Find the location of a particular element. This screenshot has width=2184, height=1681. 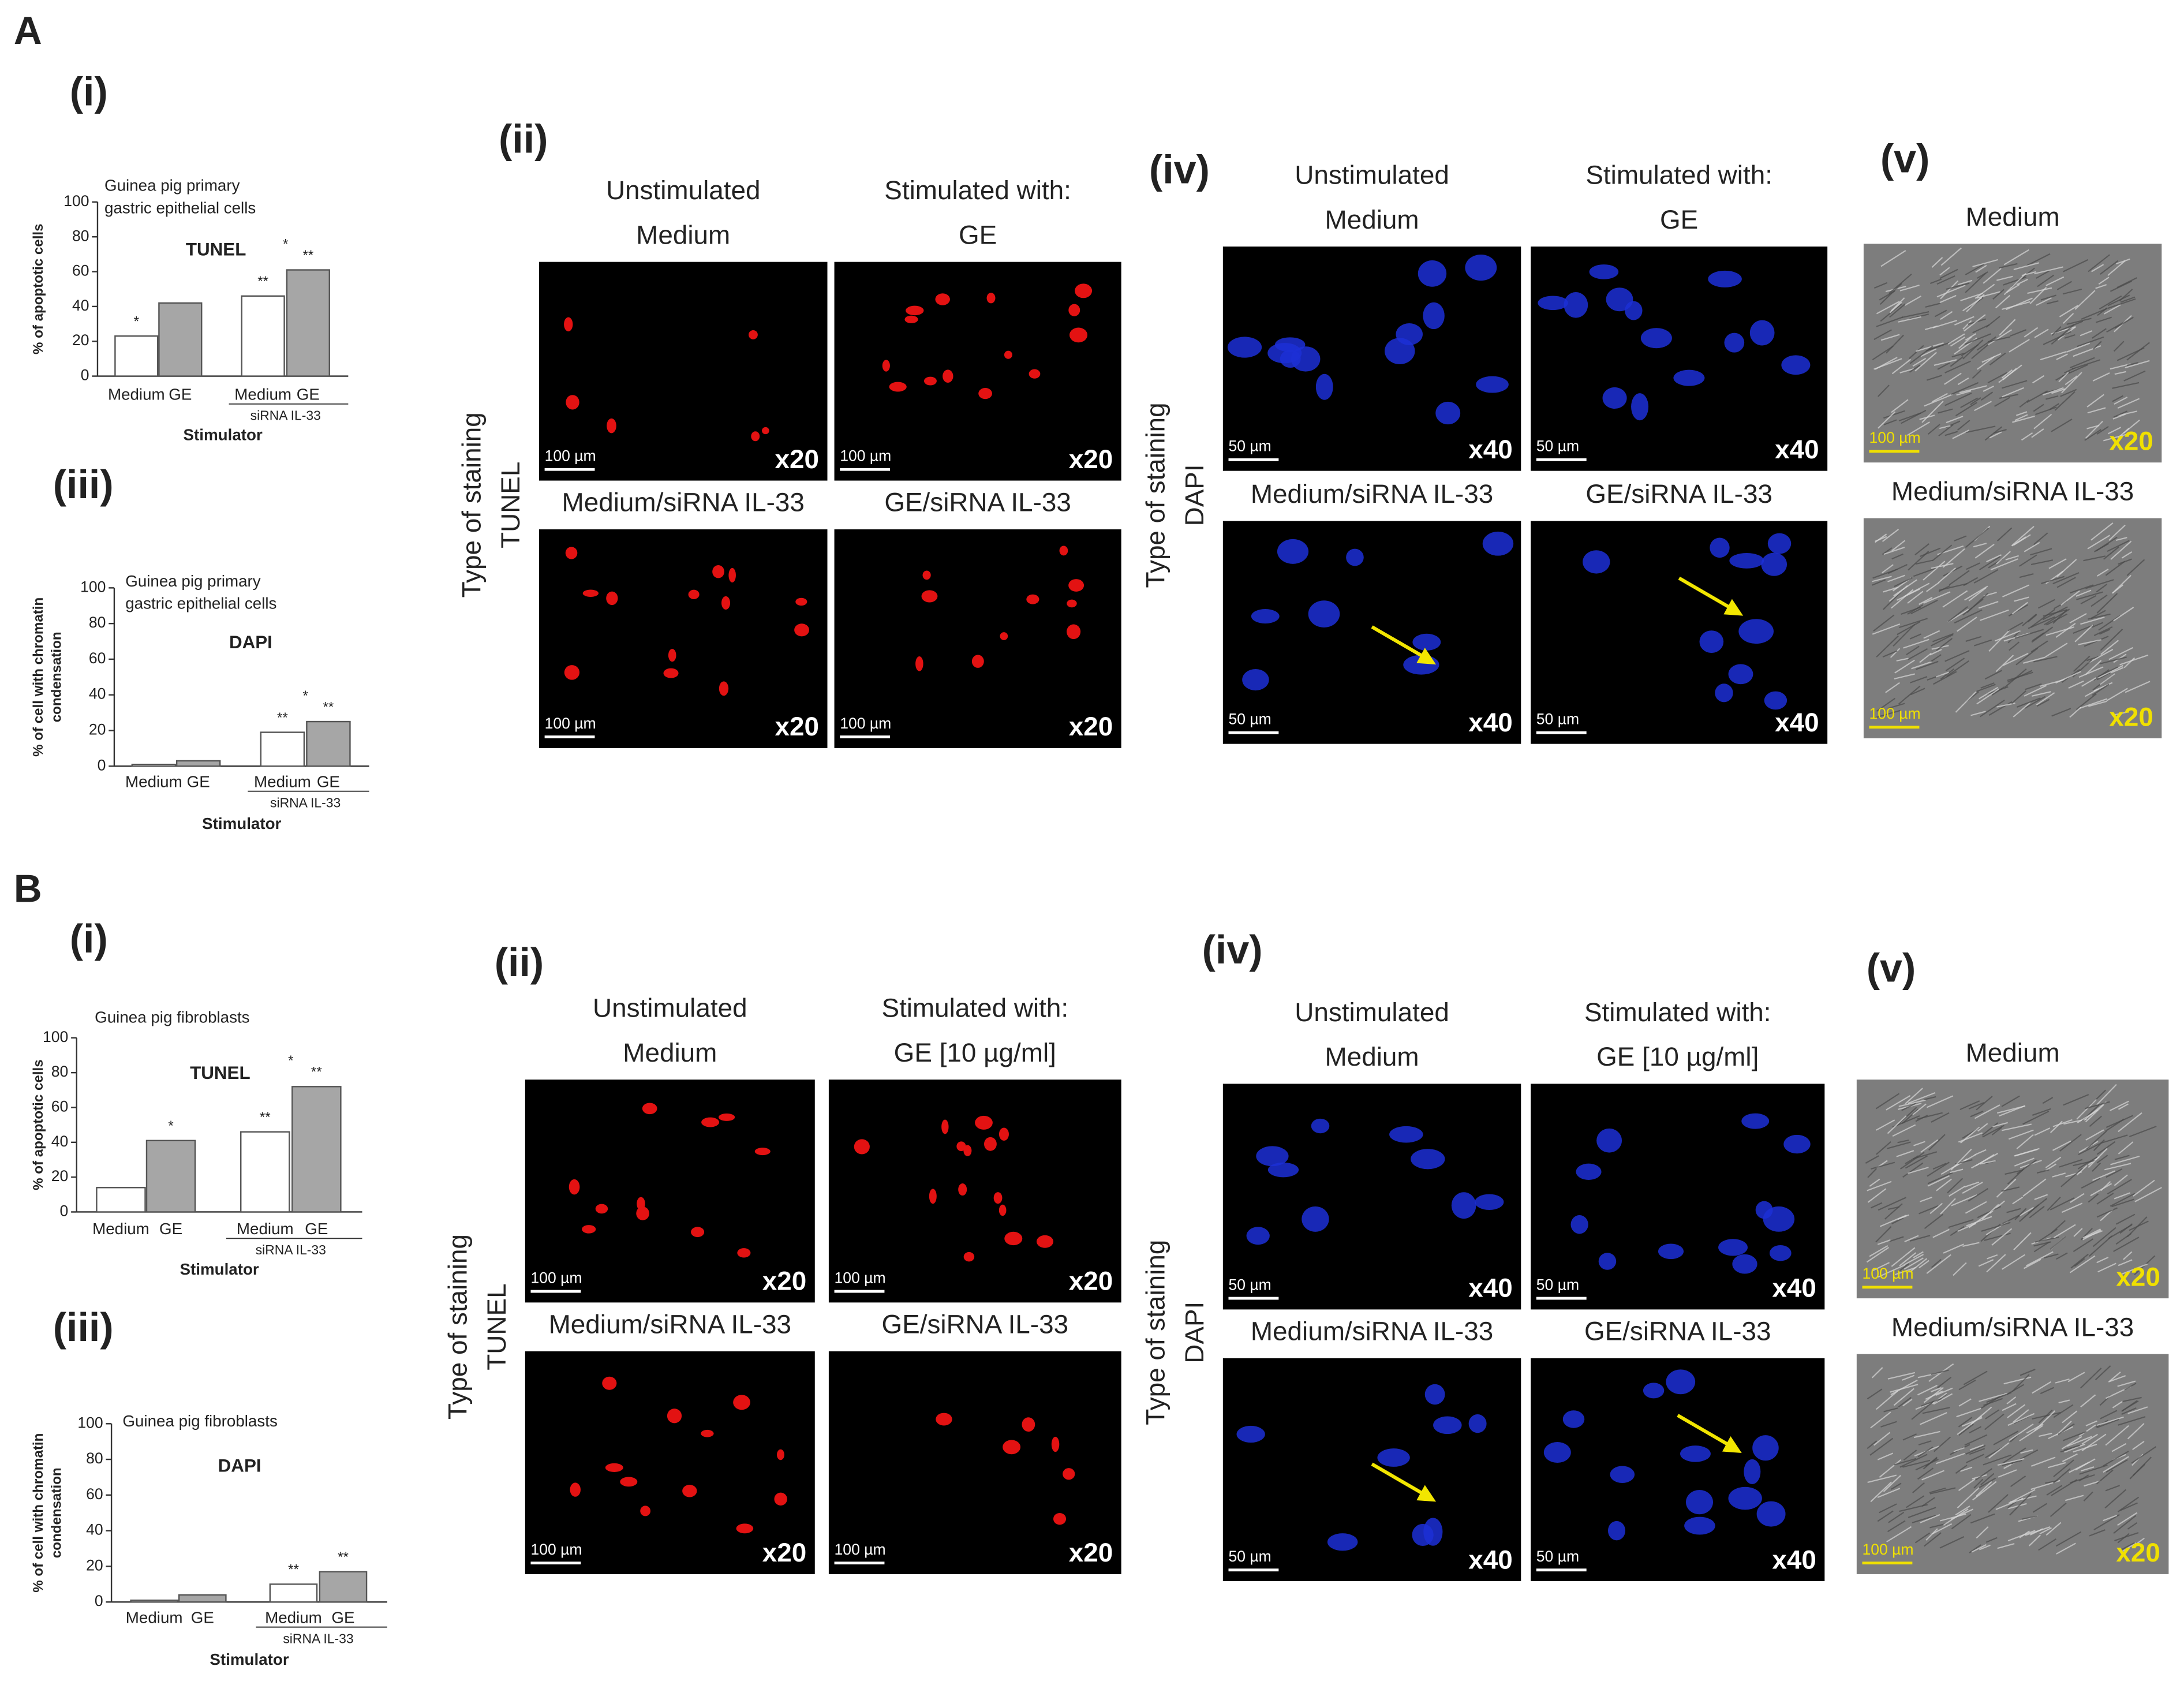

bar is located at coordinates (293, 1593).